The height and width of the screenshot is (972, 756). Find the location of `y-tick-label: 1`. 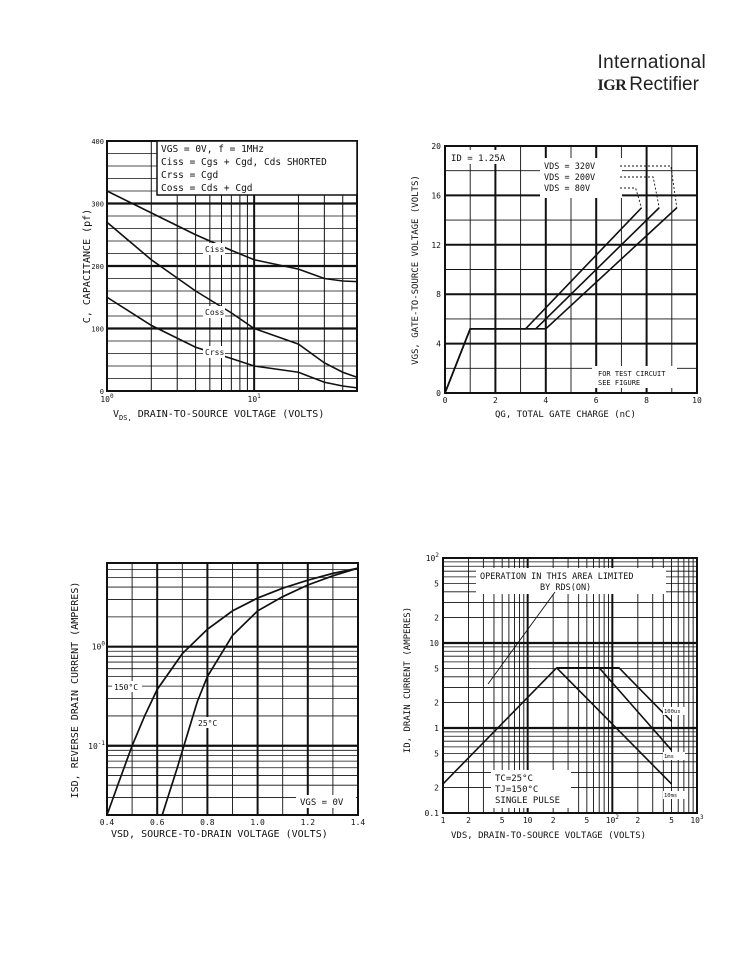

y-tick-label: 1 is located at coordinates (436, 728).